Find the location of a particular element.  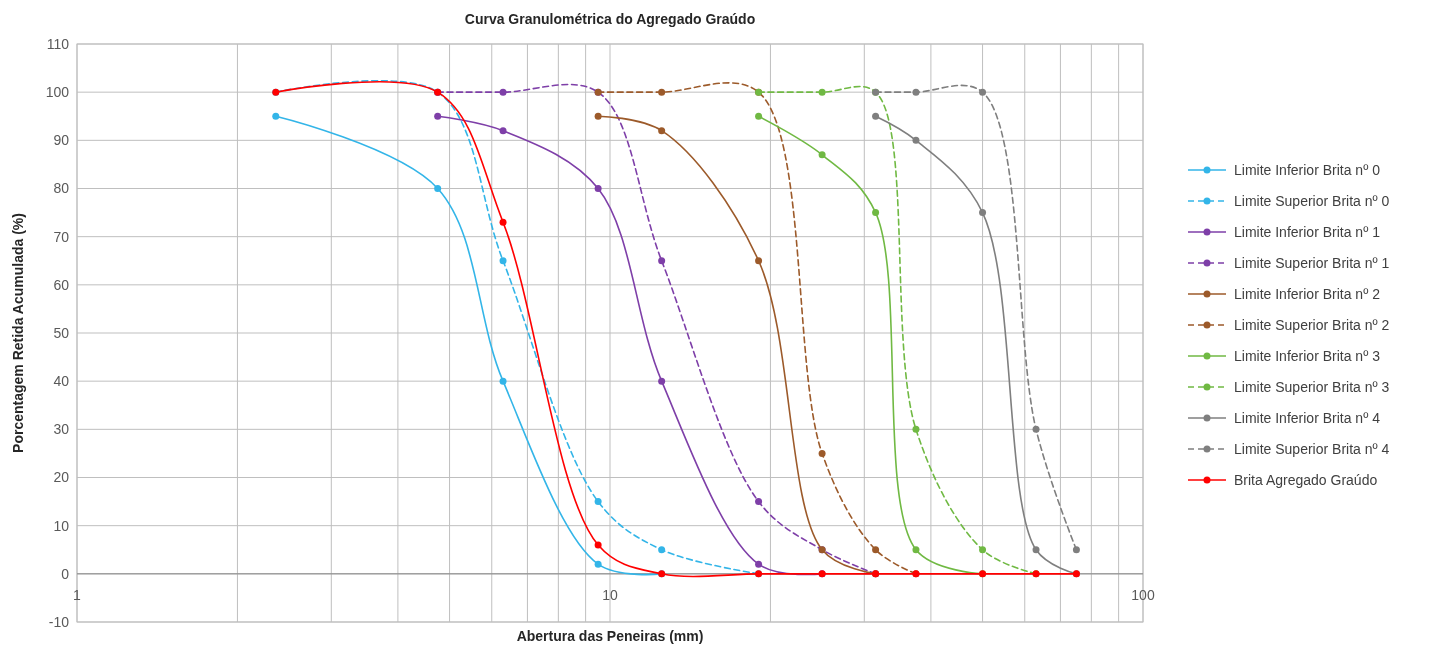

legend-label: Limite Superior Brita nº 4 is located at coordinates (1312, 448).